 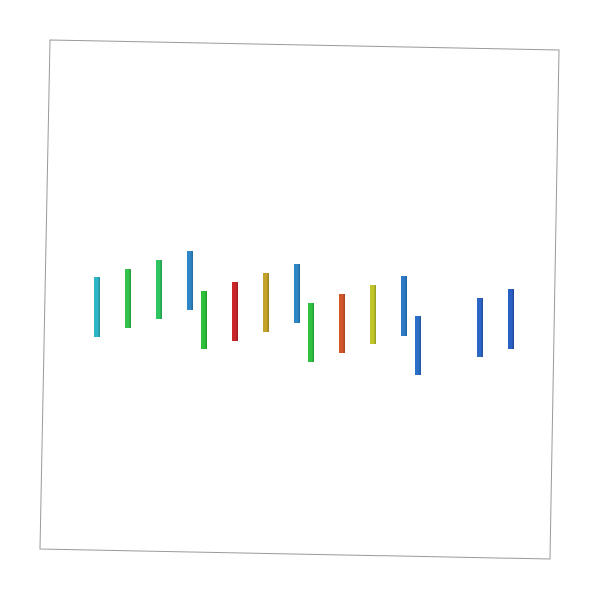 I want to click on bar-group, so click(x=304, y=313).